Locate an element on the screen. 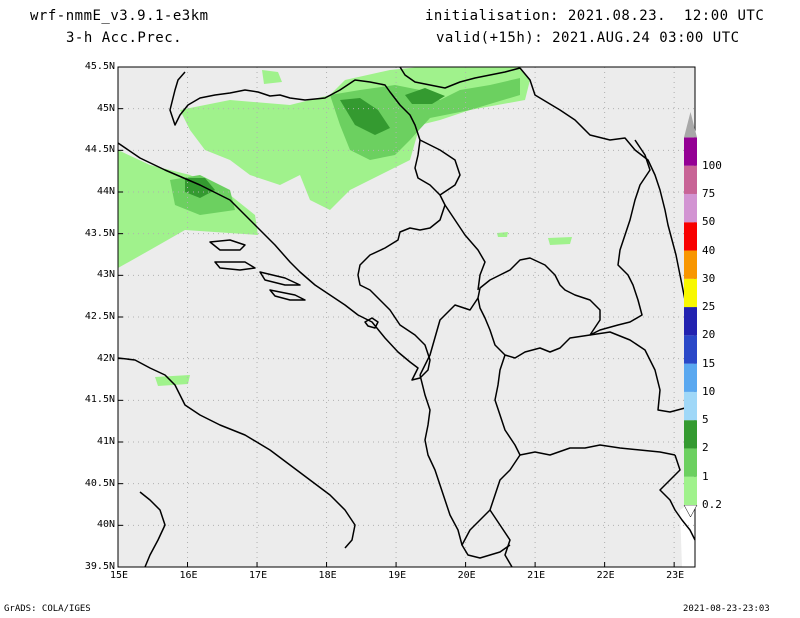  colorbar-level-label: 40 is located at coordinates (709, 250).